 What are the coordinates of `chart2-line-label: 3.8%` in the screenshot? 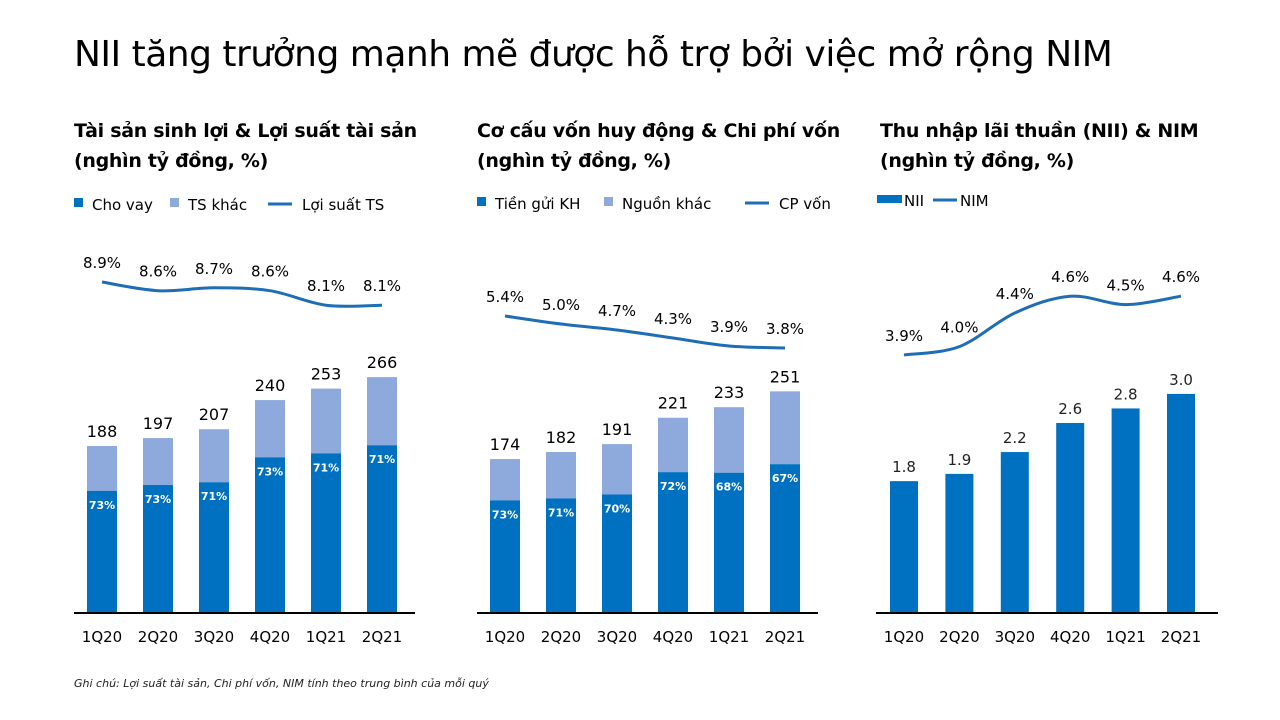 It's located at (785, 329).